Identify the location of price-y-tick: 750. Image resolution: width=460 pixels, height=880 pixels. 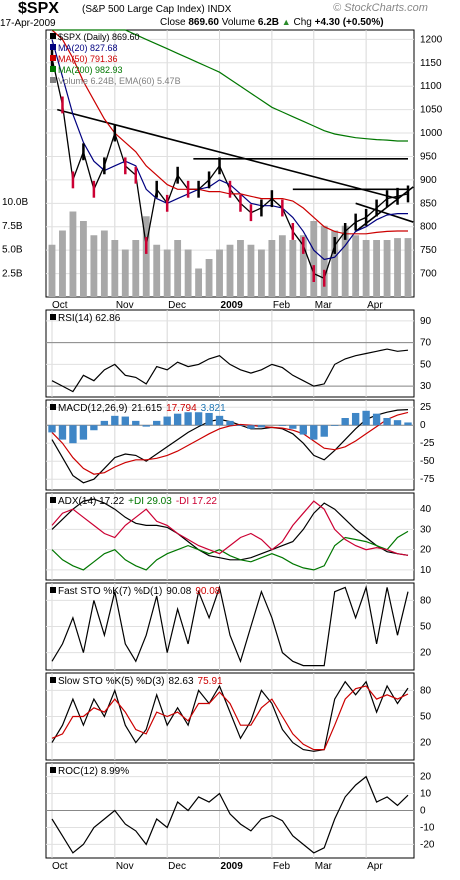
(428, 250).